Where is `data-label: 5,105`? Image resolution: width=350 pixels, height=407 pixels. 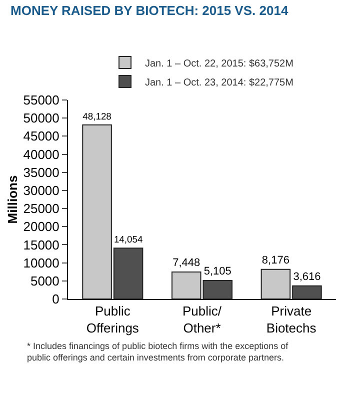 data-label: 5,105 is located at coordinates (218, 272).